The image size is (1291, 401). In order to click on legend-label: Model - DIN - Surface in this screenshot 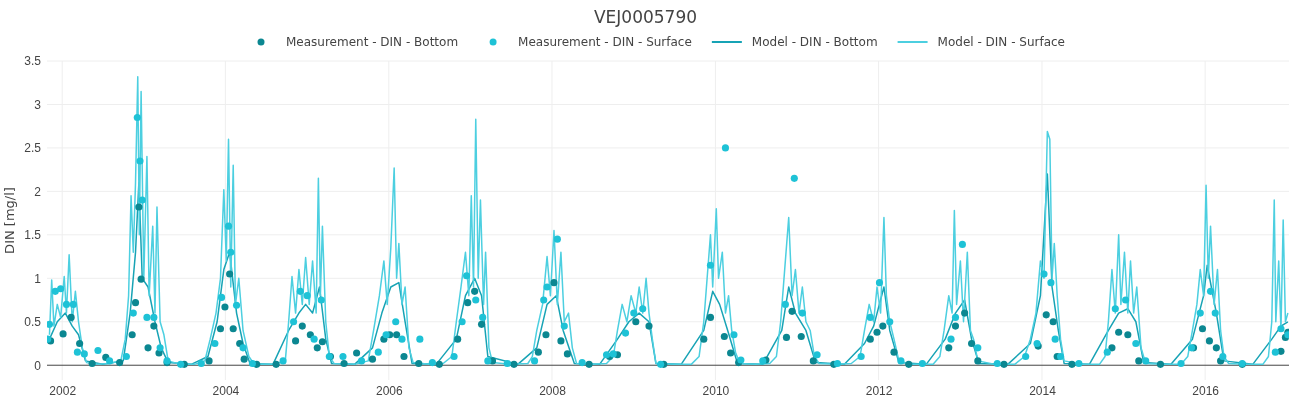, I will do `click(1001, 42)`.